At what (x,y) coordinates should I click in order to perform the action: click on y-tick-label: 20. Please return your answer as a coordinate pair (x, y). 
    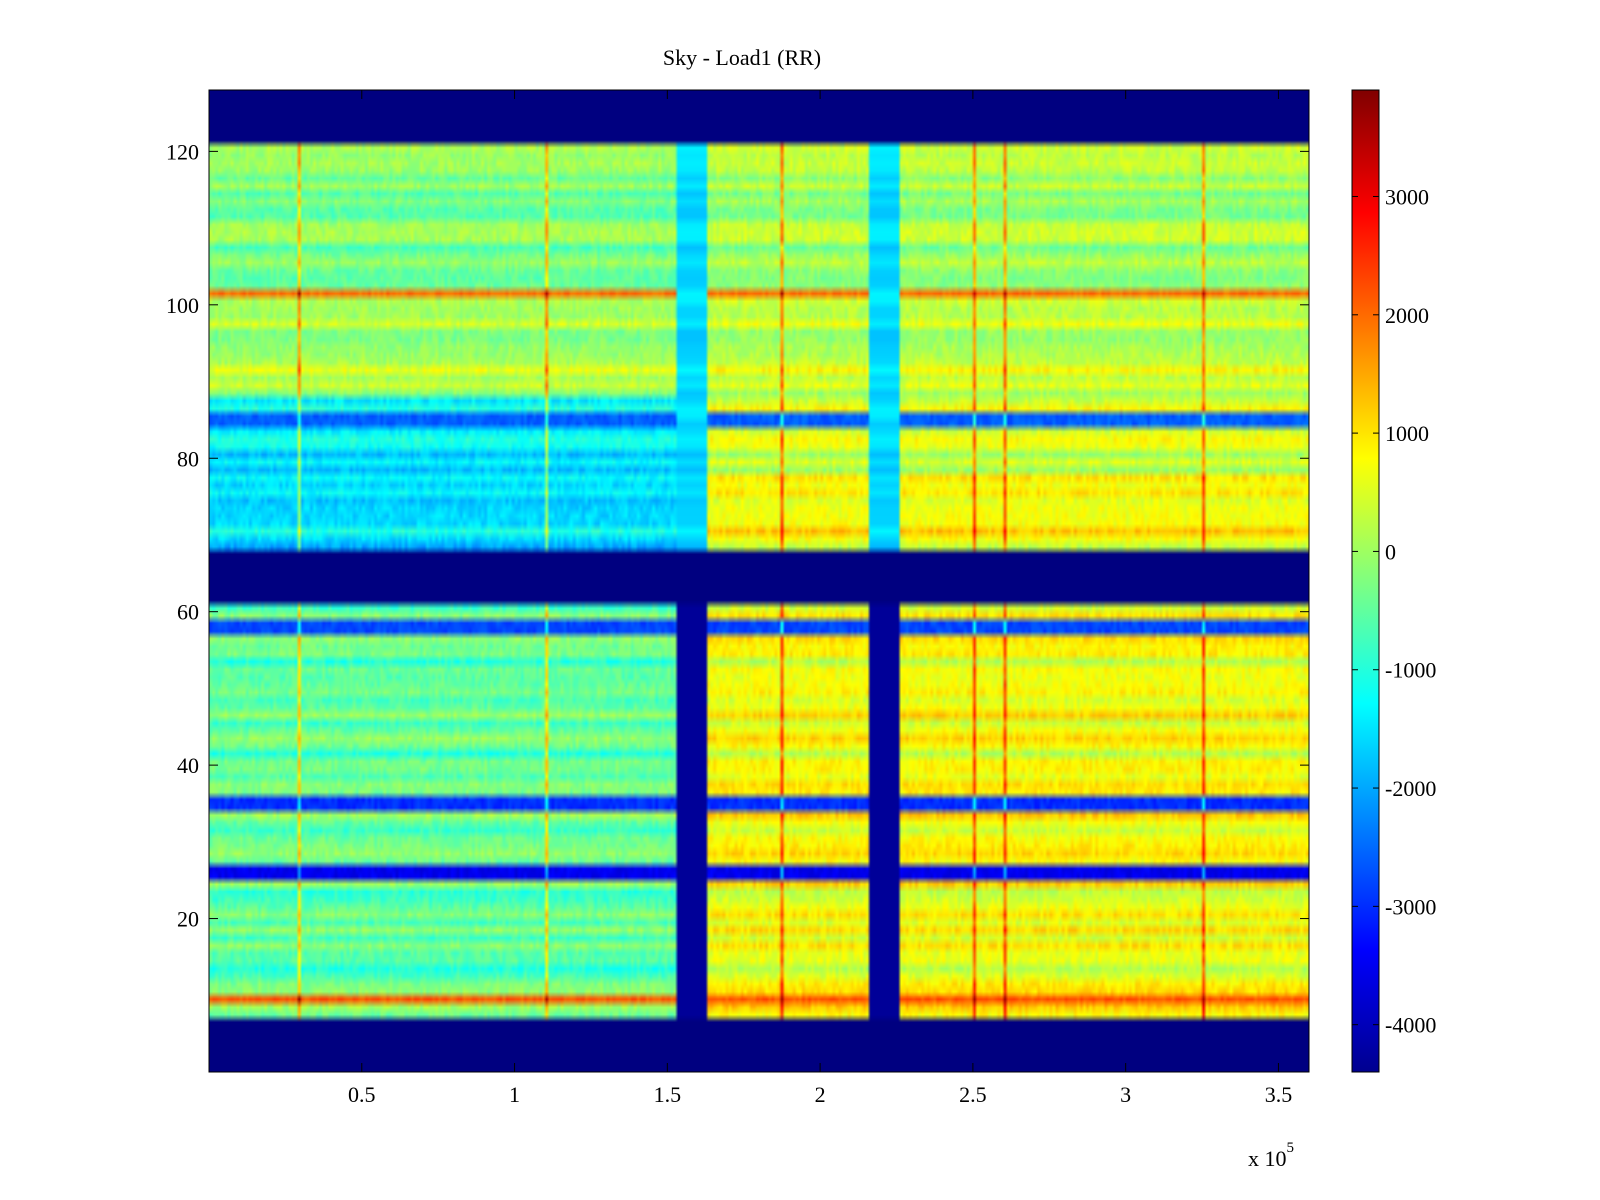
    Looking at the image, I should click on (188, 919).